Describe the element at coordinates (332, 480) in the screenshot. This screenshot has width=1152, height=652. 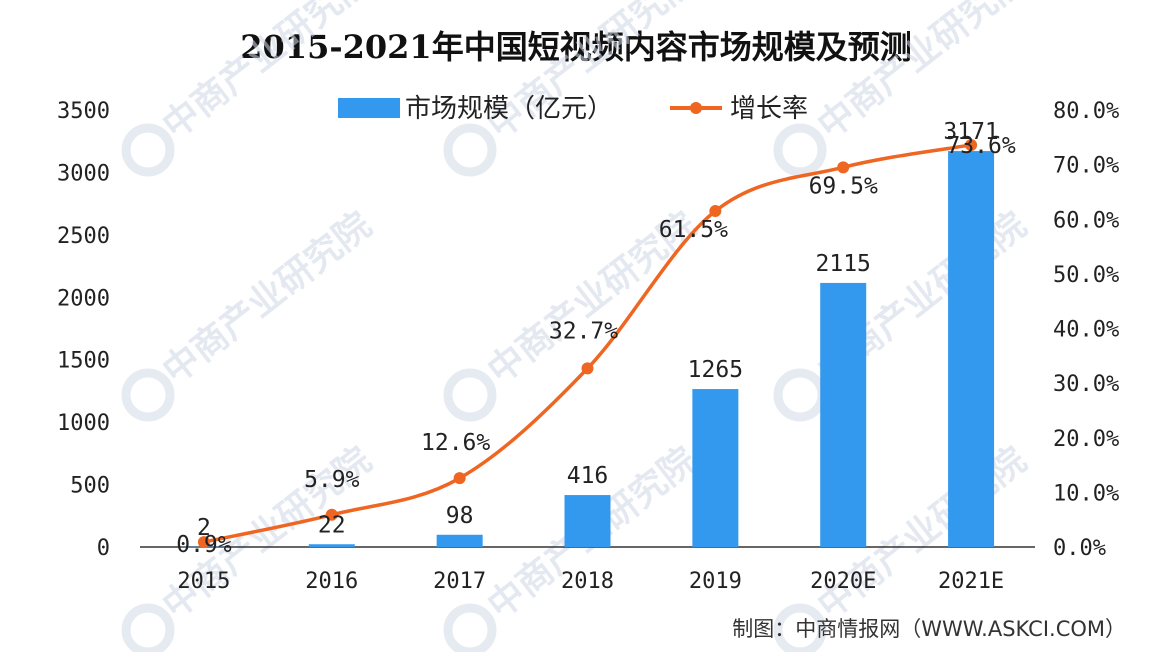
I see `growth-value-label: 5.9%` at that location.